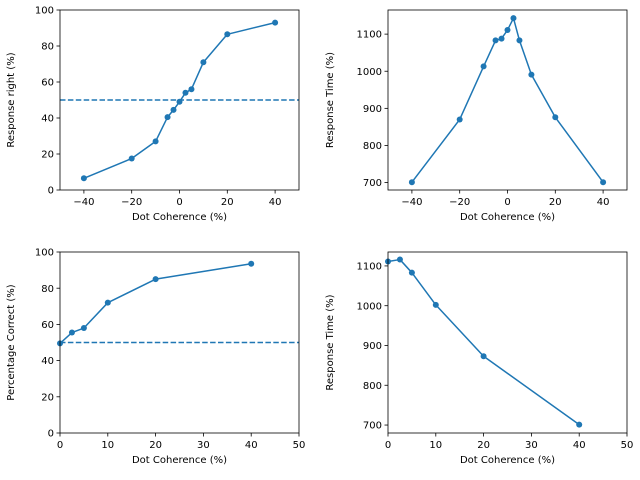 The height and width of the screenshot is (480, 640). Describe the element at coordinates (11, 342) in the screenshot. I see `y-axis-label: Percentage Correct (%)` at that location.